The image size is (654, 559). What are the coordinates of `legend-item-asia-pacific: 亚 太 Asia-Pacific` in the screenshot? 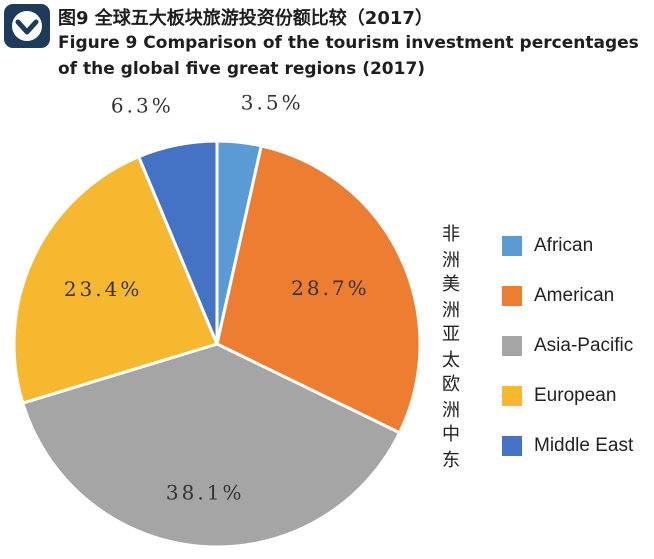 It's located at (537, 346).